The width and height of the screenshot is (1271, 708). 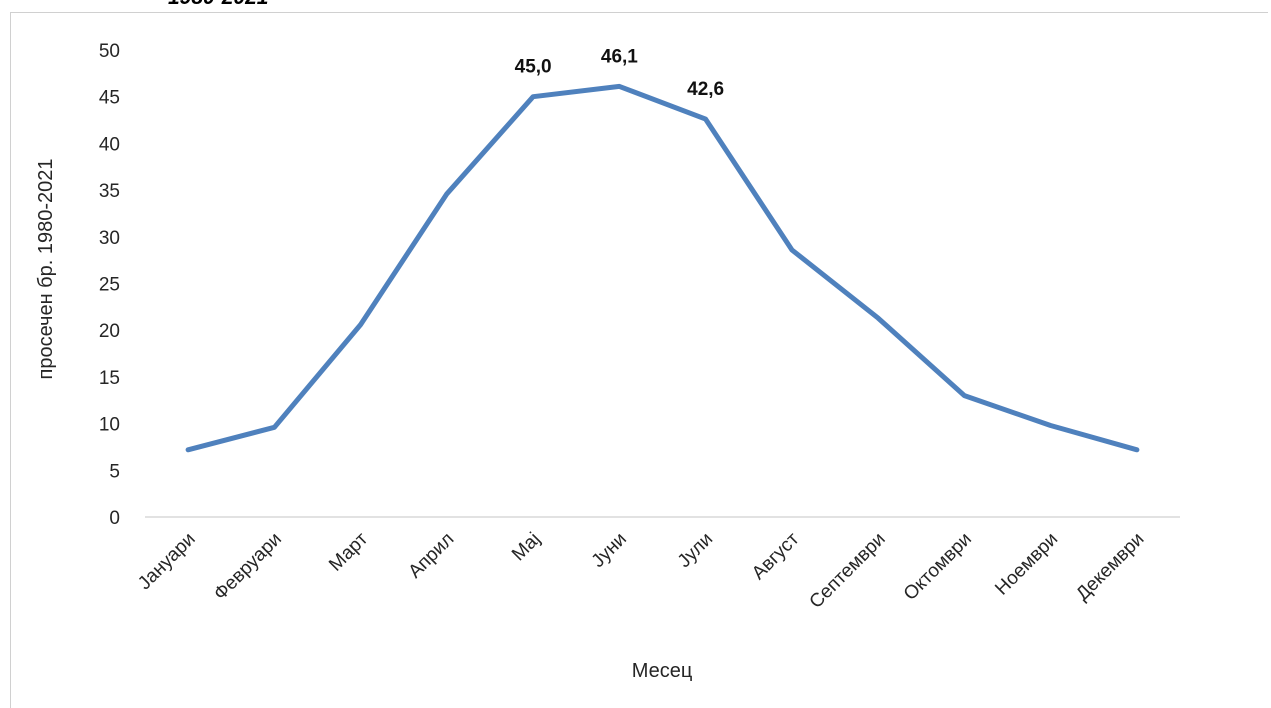 I want to click on x-tick-label: Јуни, so click(x=609, y=550).